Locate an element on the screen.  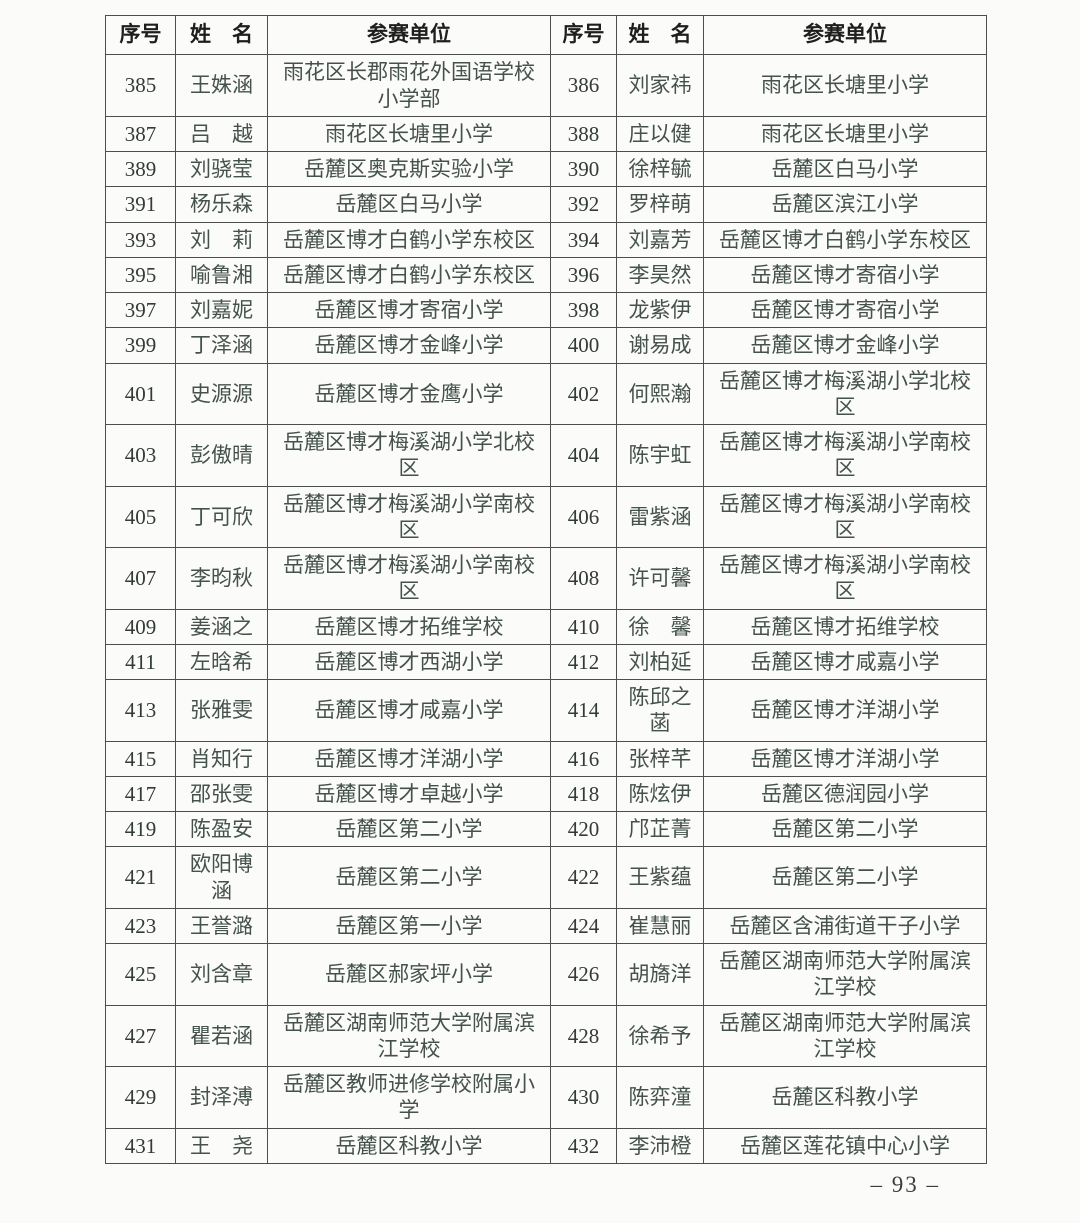
table-row: 393 刘 莉岳麓区博才白鹤小学东校区 394 刘嘉芳 岳麓区博才白鹤小学东校区 is located at coordinates (546, 239).